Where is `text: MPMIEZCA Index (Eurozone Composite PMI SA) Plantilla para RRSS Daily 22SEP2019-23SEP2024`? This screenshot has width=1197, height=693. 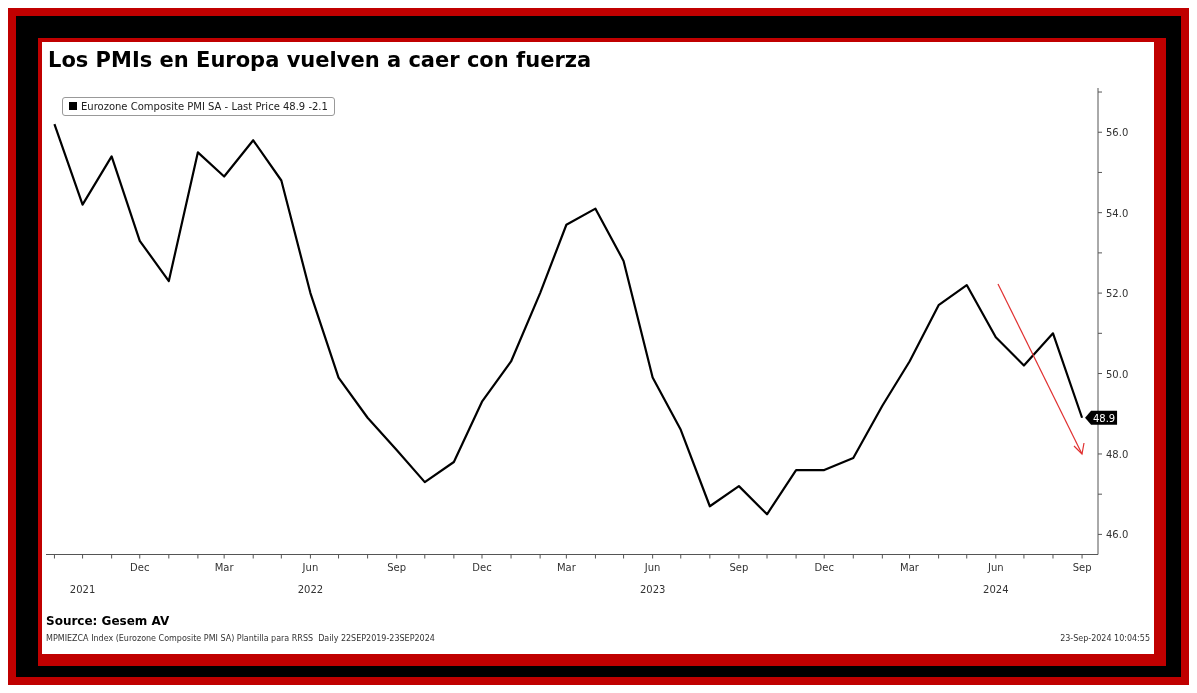
text: MPMIEZCA Index (Eurozone Composite PMI SA) Plantilla para RRSS Daily 22SEP2019-23SEP2024 is located at coordinates (240, 638).